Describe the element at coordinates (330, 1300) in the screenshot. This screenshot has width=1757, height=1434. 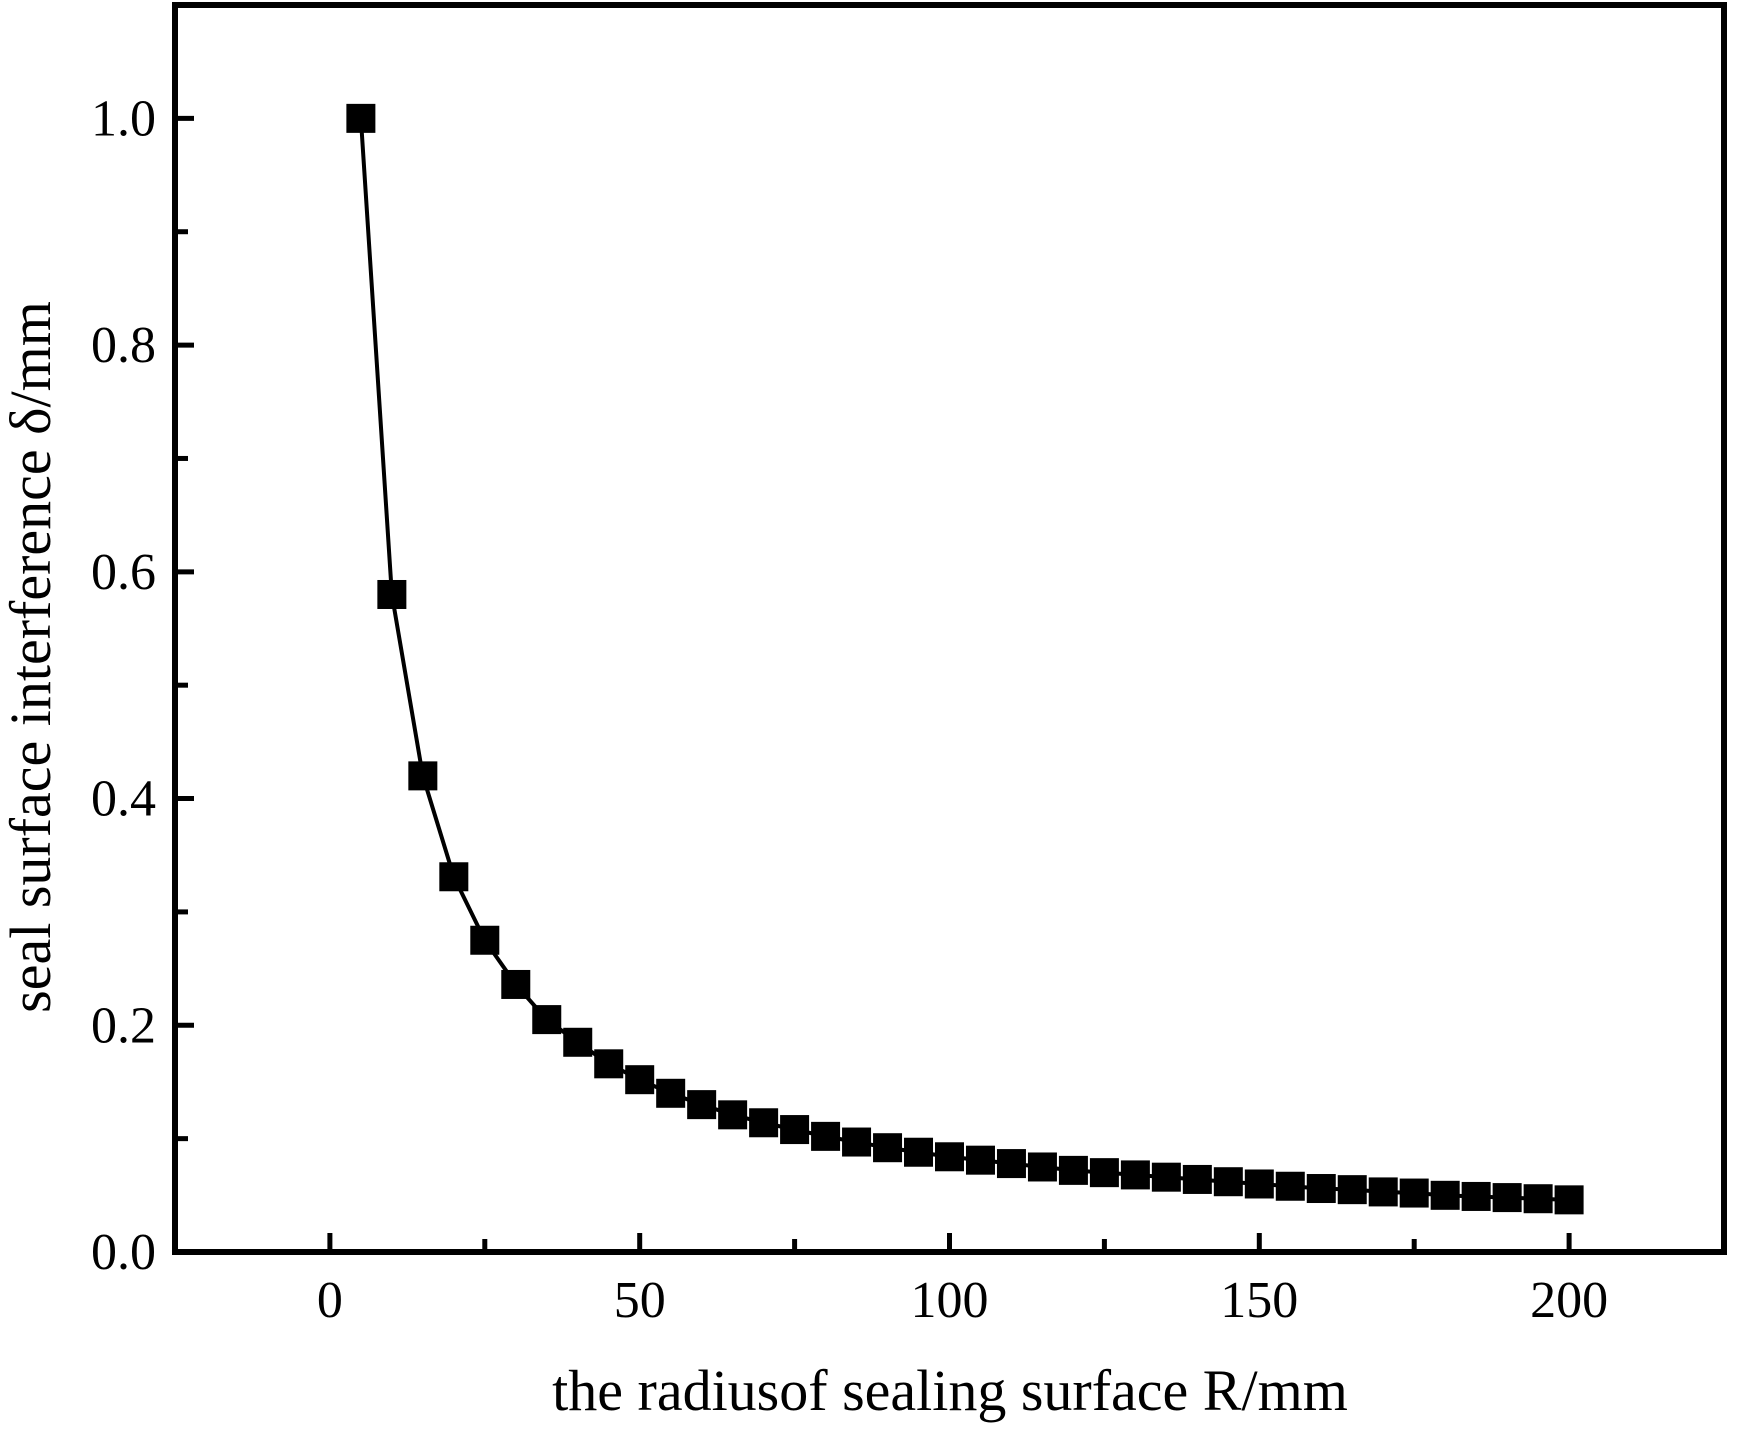
I see `x-tick-label: 0` at that location.